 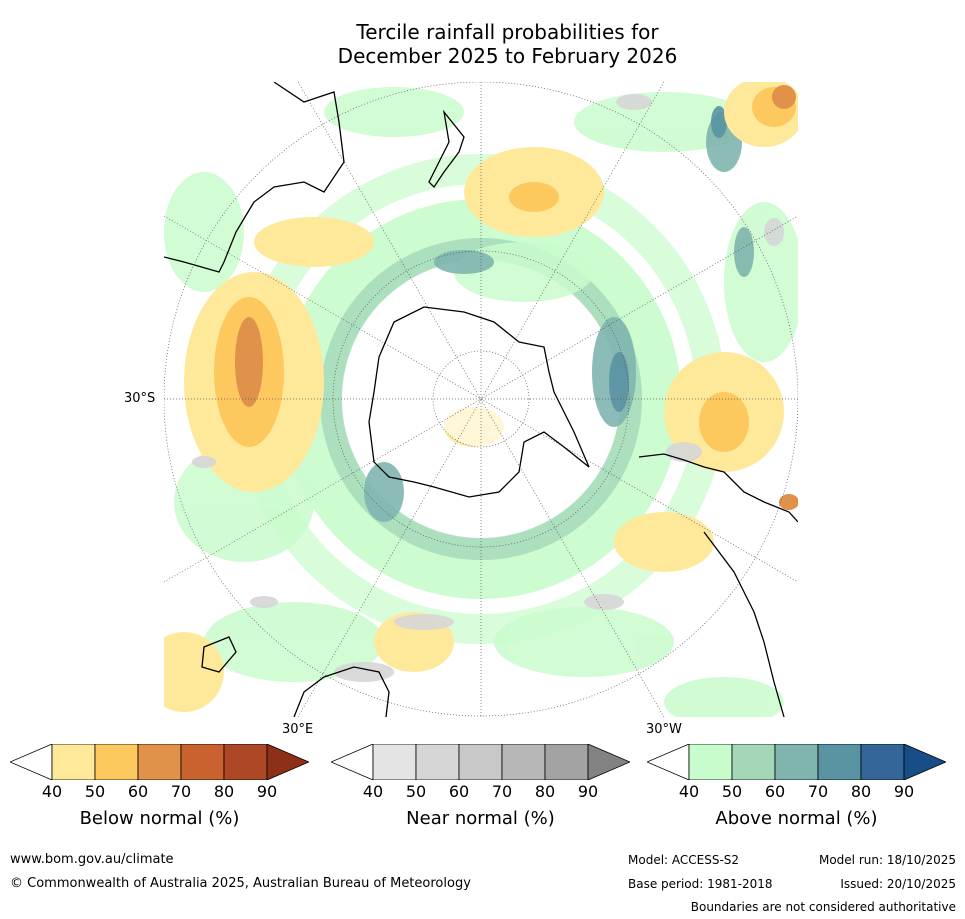 What do you see at coordinates (718, 585) in the screenshot?
I see `south-america-coastline` at bounding box center [718, 585].